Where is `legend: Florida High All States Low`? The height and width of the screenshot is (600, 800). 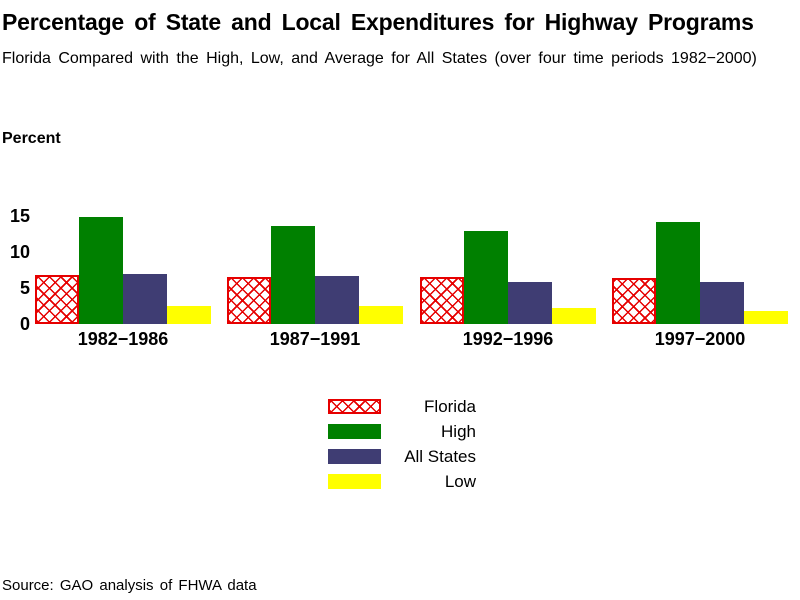
legend: Florida High All States Low is located at coordinates (402, 448).